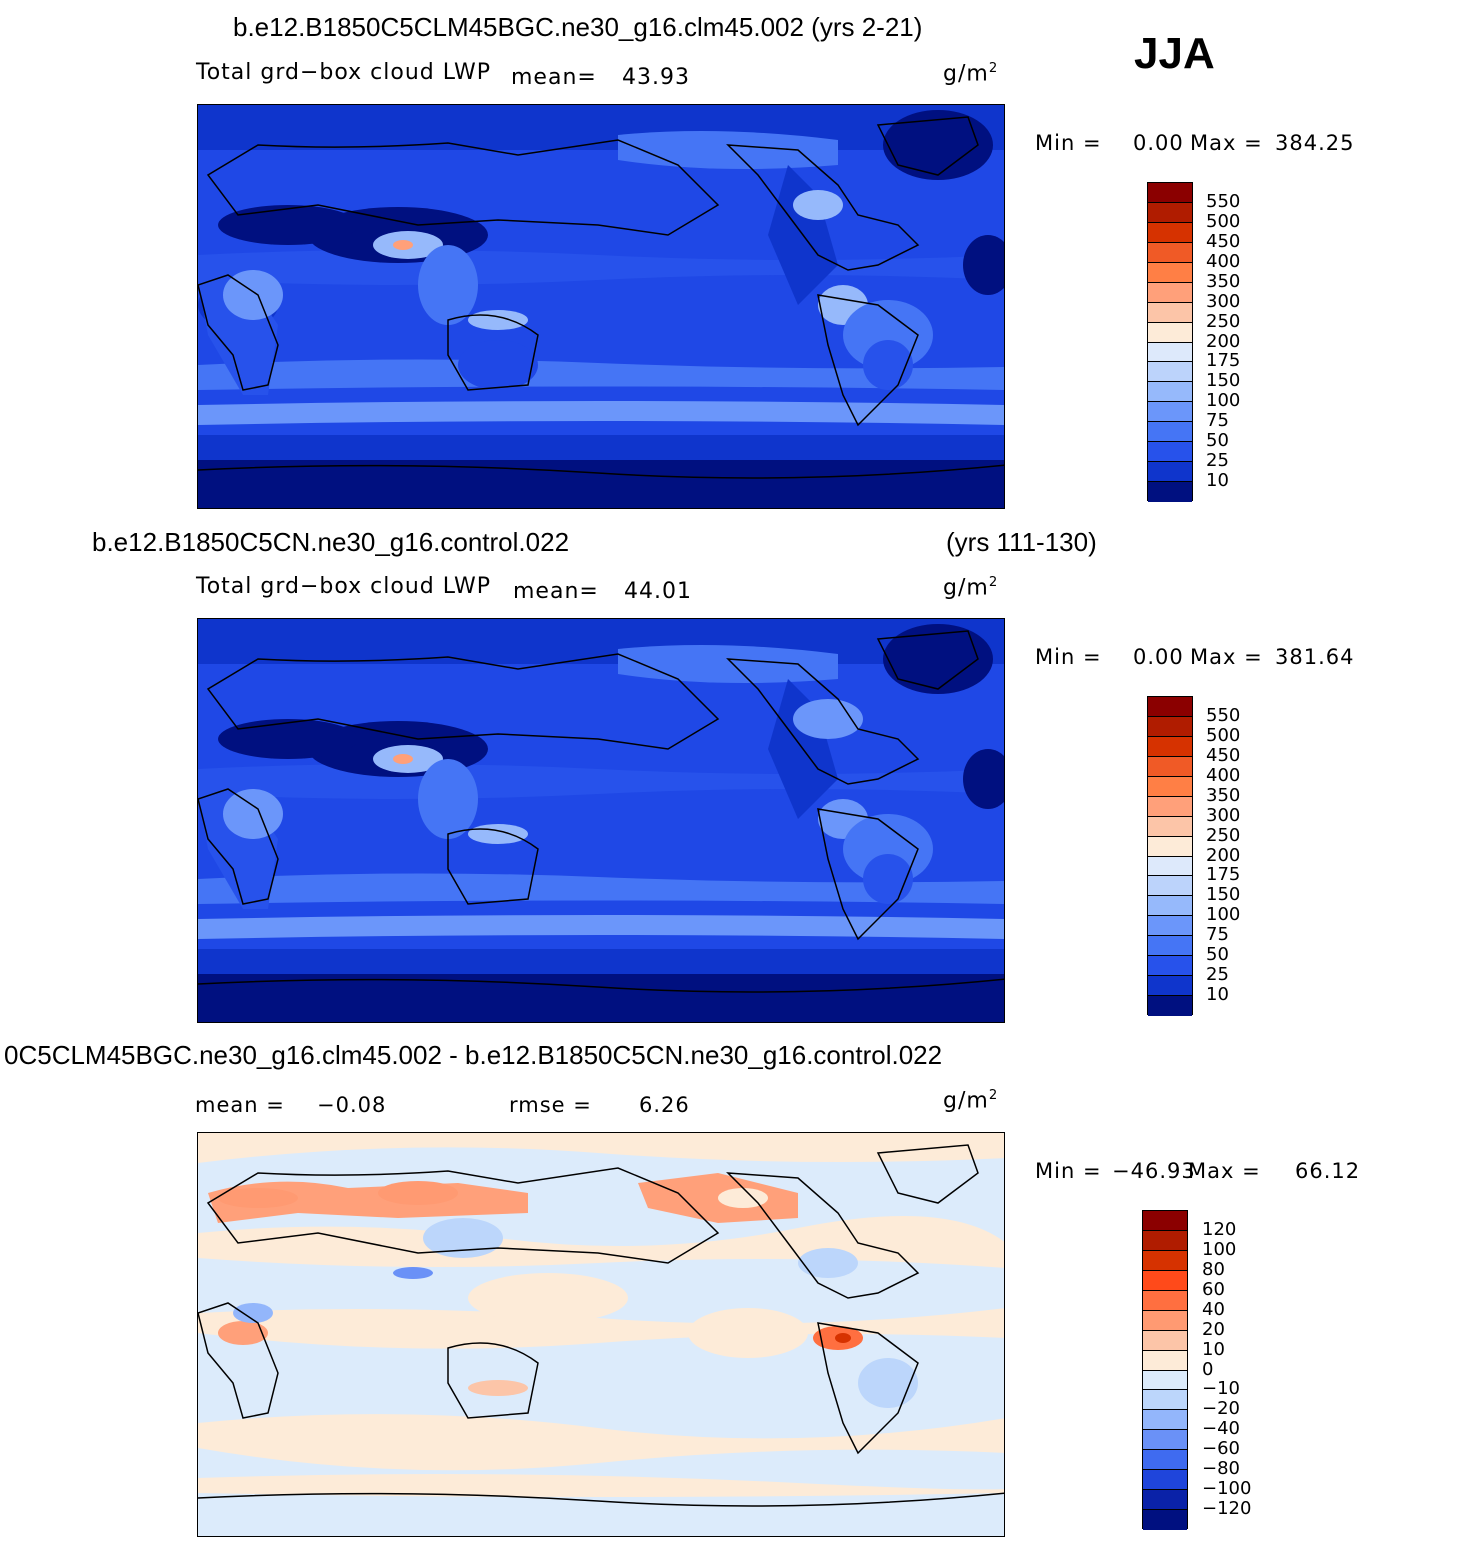 This screenshot has height=1553, width=1469. I want to click on panel1-variable: Total grd−box cloud LWP, so click(343, 72).